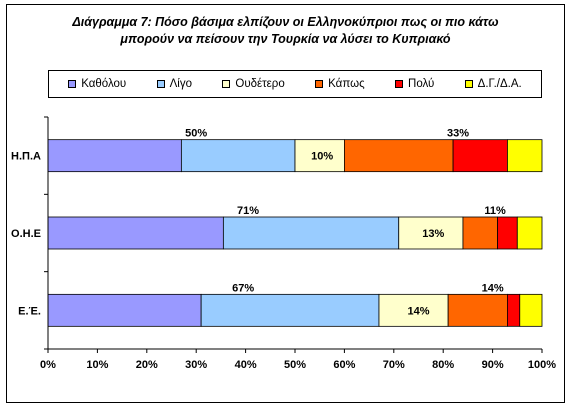  Describe the element at coordinates (72, 84) in the screenshot. I see `legend-swatch-katholou` at that location.